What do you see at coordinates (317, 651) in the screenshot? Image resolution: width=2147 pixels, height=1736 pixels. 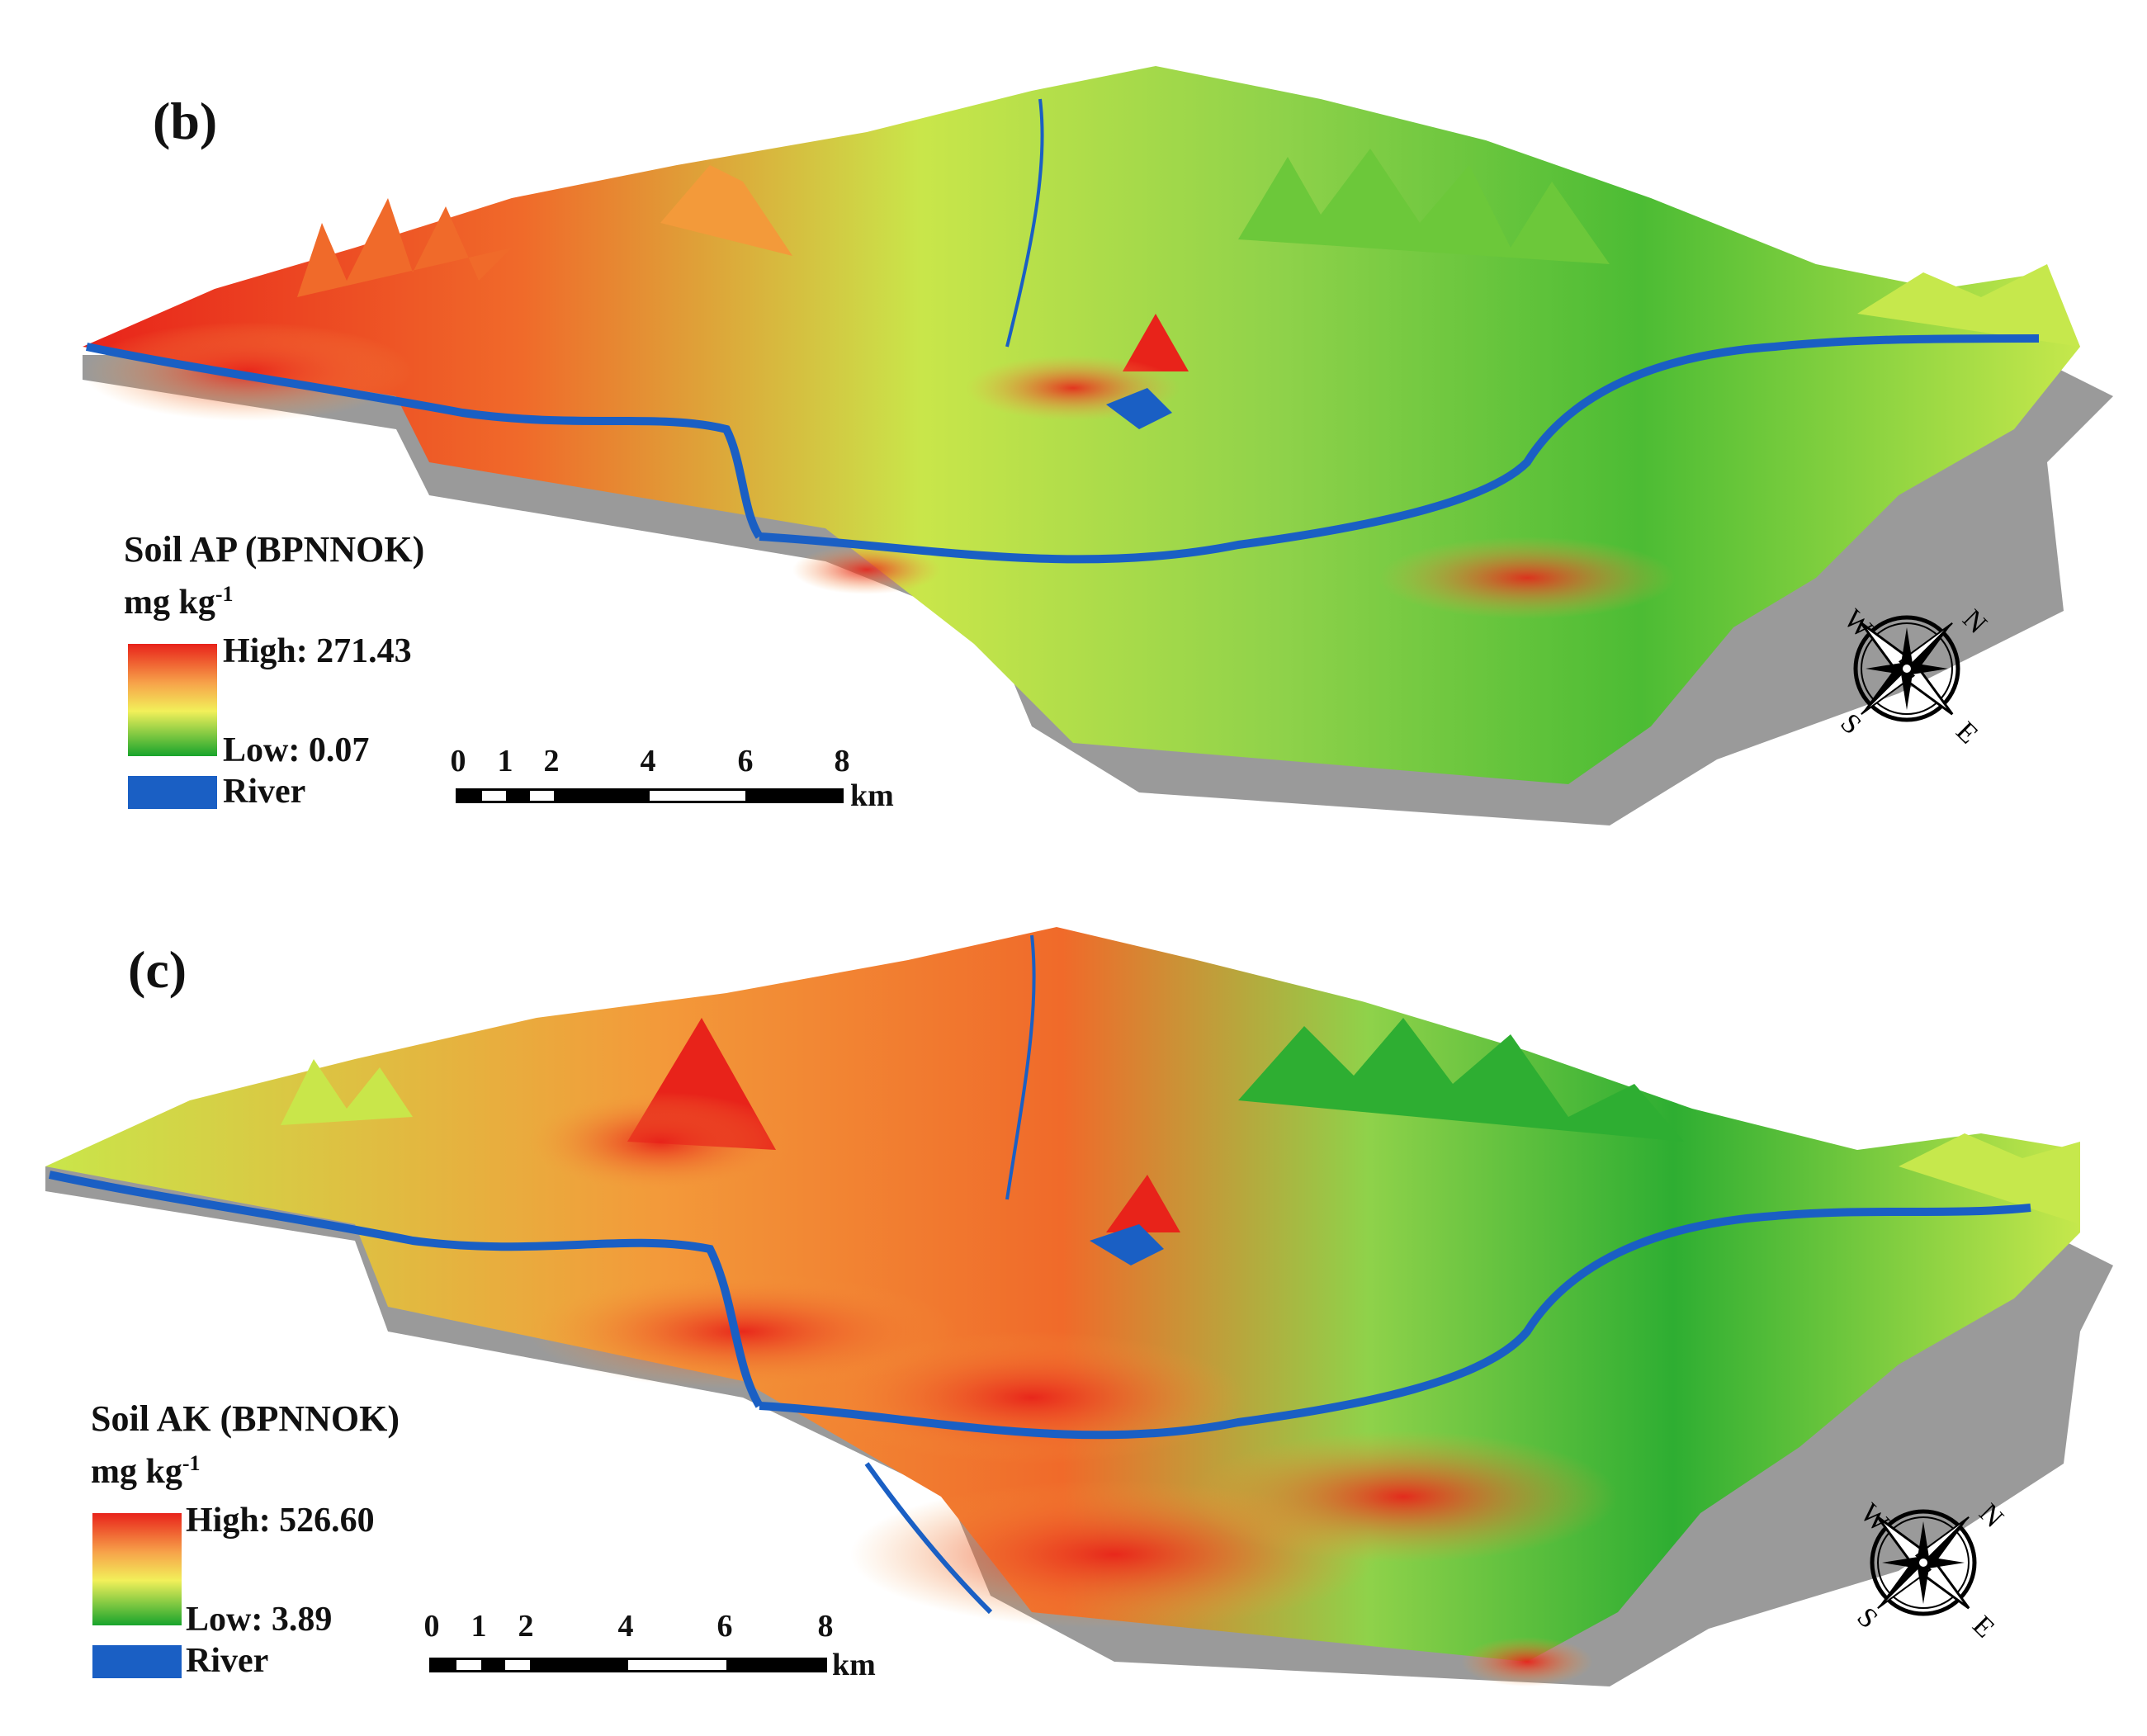 I see `high-label: High: 271.43` at bounding box center [317, 651].